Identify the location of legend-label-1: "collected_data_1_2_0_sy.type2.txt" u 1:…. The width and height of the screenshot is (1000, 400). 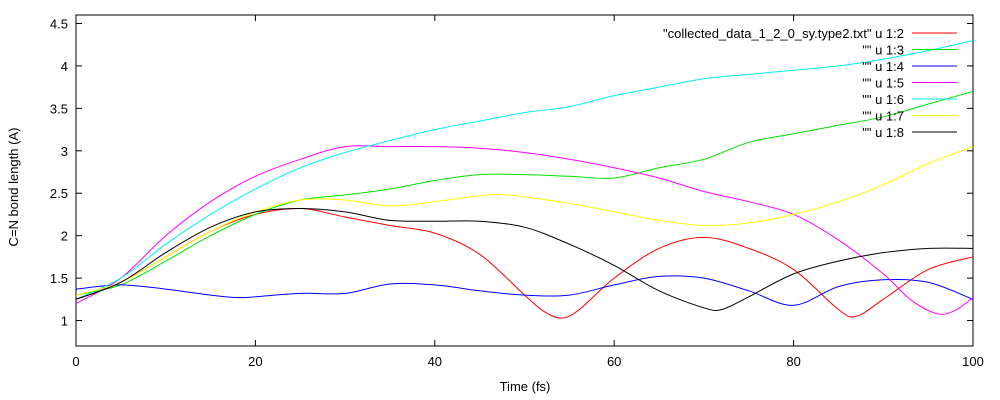
(783, 33).